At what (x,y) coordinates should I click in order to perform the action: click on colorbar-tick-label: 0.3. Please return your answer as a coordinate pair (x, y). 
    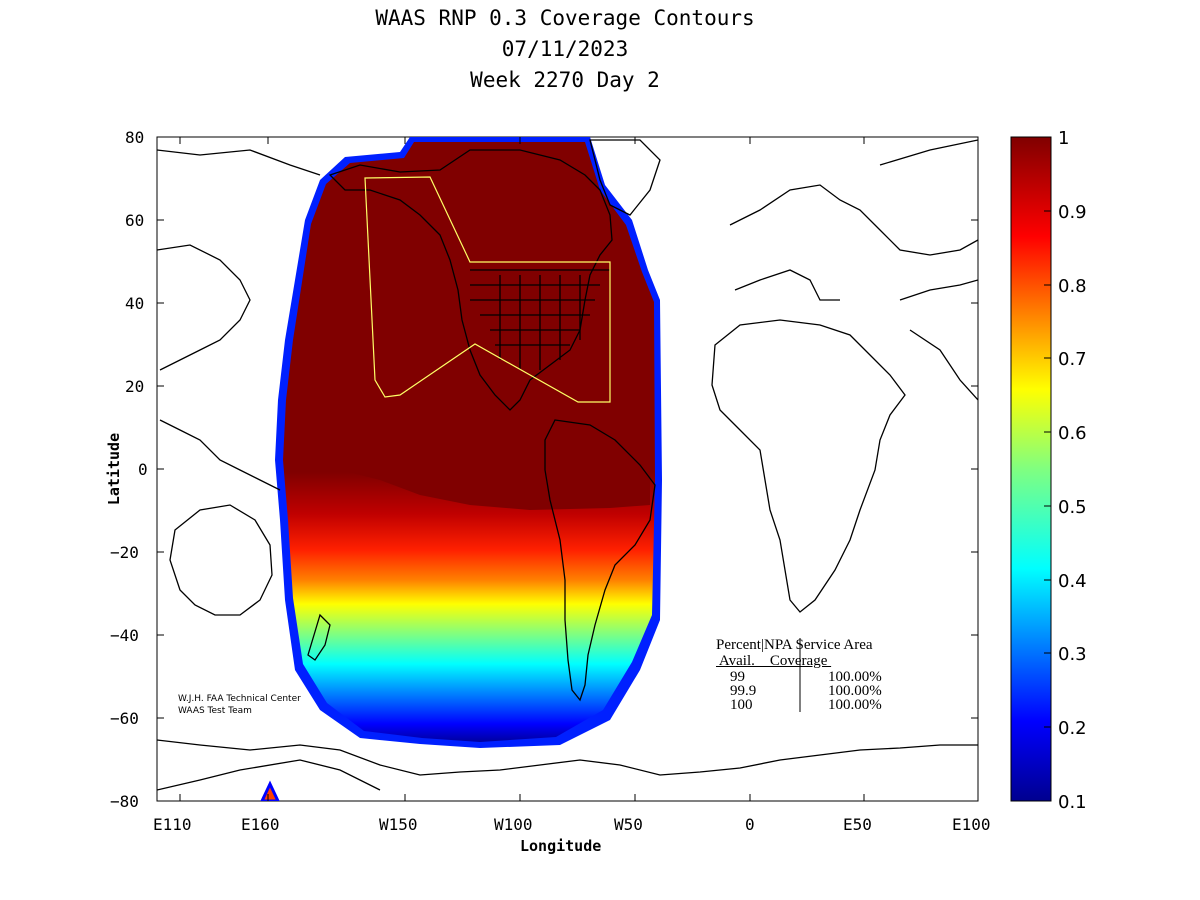
    Looking at the image, I should click on (1072, 654).